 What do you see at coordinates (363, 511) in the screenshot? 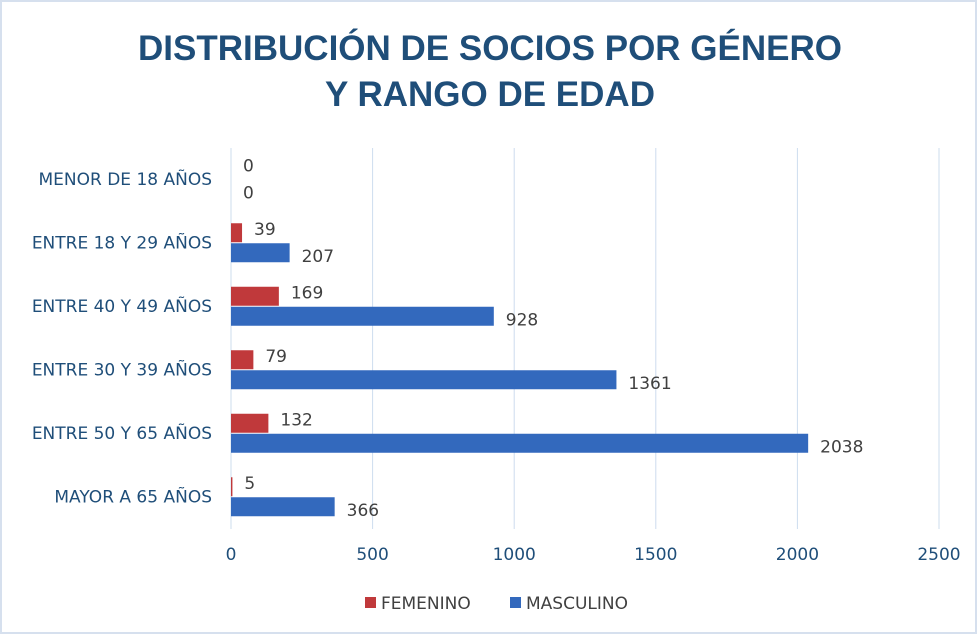
I see `value-label: 366` at bounding box center [363, 511].